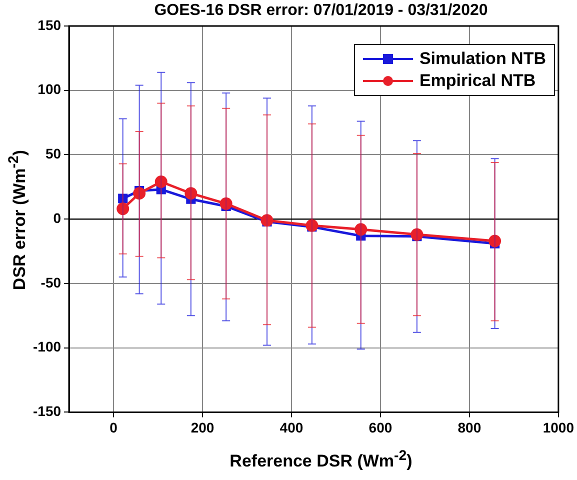 The image size is (577, 480). Describe the element at coordinates (57, 218) in the screenshot. I see `y-tick-label: 0` at that location.